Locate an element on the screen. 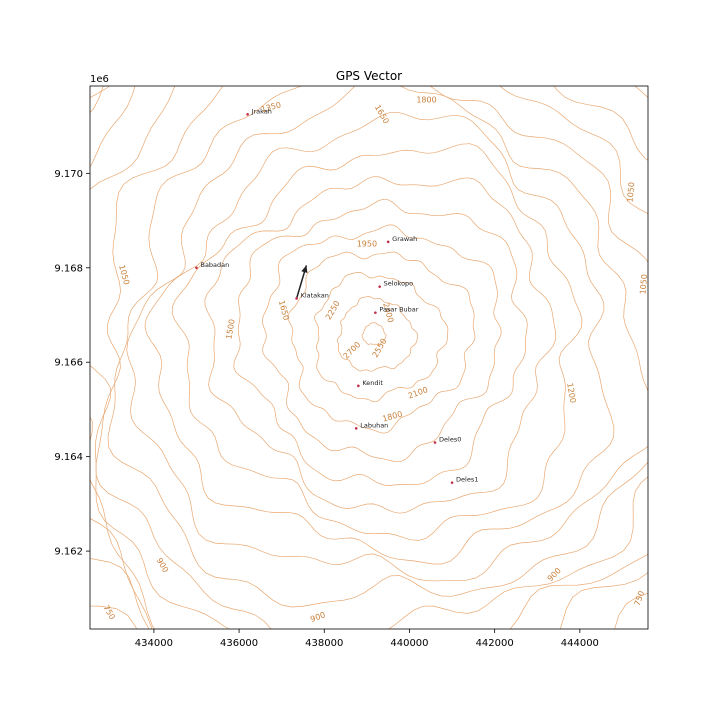 The image size is (720, 720). y-tick-label: 9.162 is located at coordinates (68, 552).